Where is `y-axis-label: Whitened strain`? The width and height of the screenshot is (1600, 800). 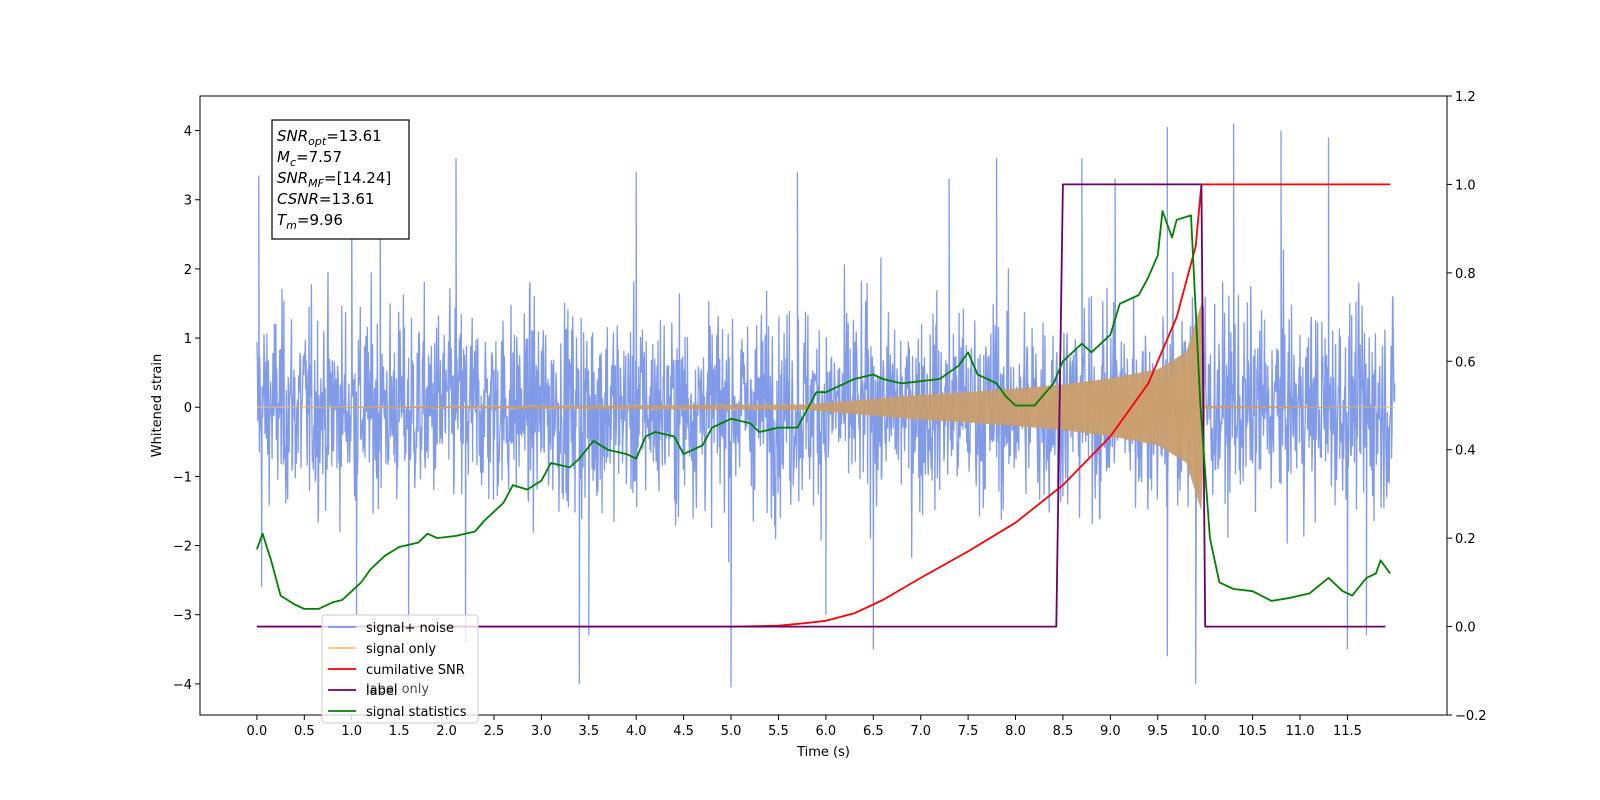 y-axis-label: Whitened strain is located at coordinates (157, 405).